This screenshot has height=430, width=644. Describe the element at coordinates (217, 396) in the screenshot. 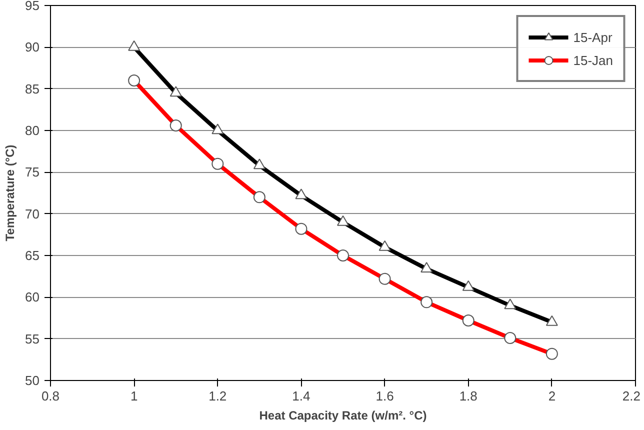

I see `x-tick-label: 1.2` at that location.